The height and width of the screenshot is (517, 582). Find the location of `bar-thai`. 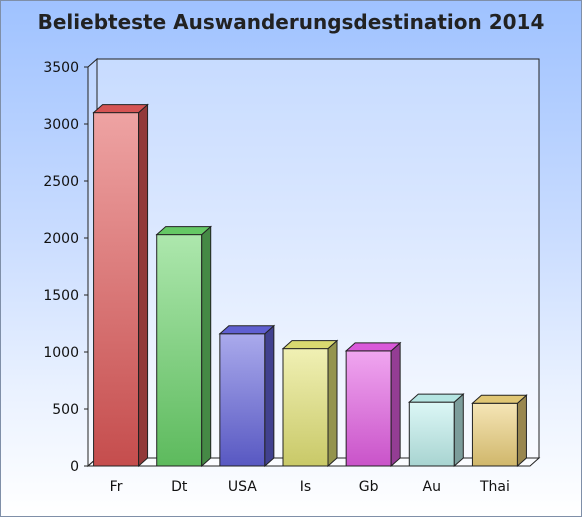

bar-thai is located at coordinates (499, 431).